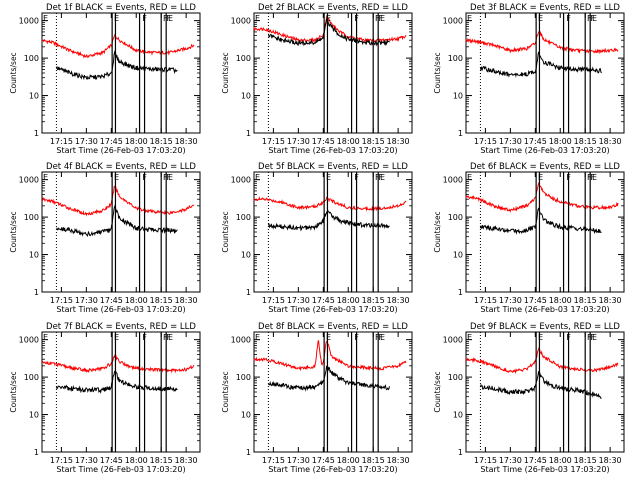 This screenshot has height=485, width=640. Describe the element at coordinates (121, 8) in the screenshot. I see `chart-title: Det 1f BLACK = Events, RED = LLD` at that location.